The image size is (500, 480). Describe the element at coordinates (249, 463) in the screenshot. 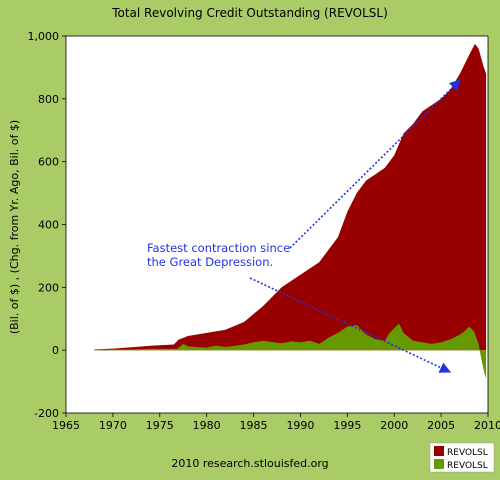

I see `footer-source: 2010 research.stlouisfed.org` at that location.